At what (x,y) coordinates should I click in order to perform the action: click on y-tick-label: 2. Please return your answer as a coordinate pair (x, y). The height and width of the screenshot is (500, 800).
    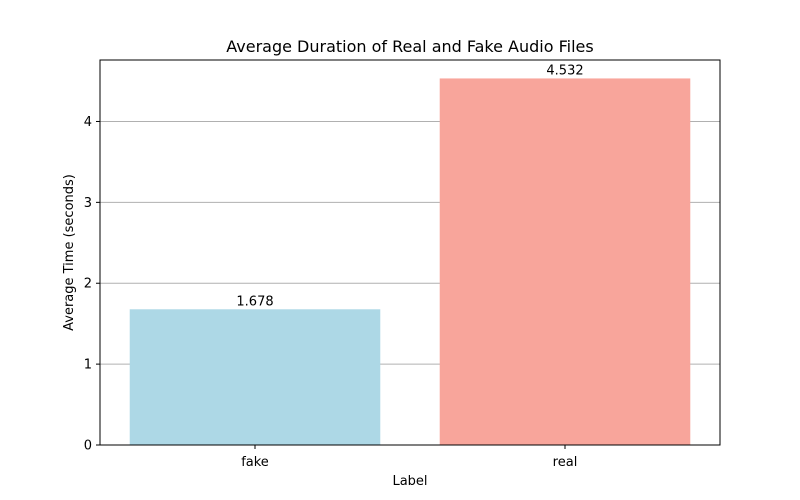
    Looking at the image, I should click on (88, 284).